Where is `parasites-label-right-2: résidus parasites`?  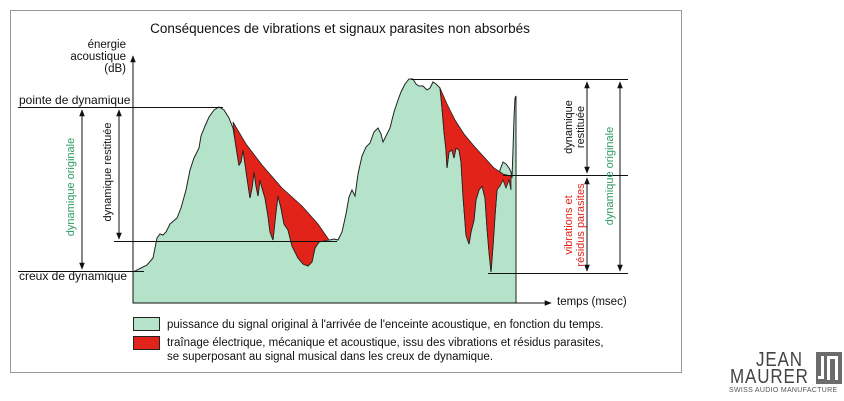
parasites-label-right-2: résidus parasites is located at coordinates (581, 225).